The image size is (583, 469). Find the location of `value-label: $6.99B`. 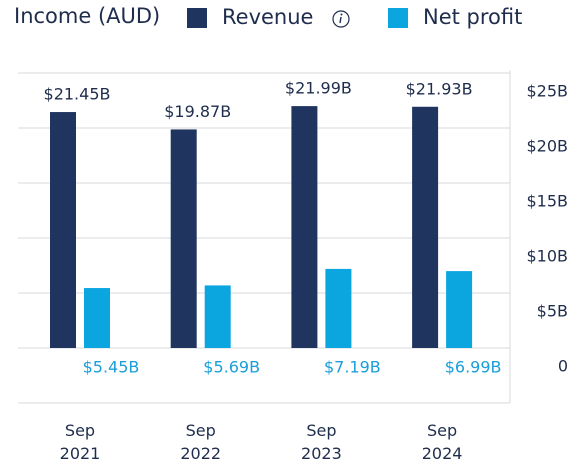

value-label: $6.99B is located at coordinates (473, 367).